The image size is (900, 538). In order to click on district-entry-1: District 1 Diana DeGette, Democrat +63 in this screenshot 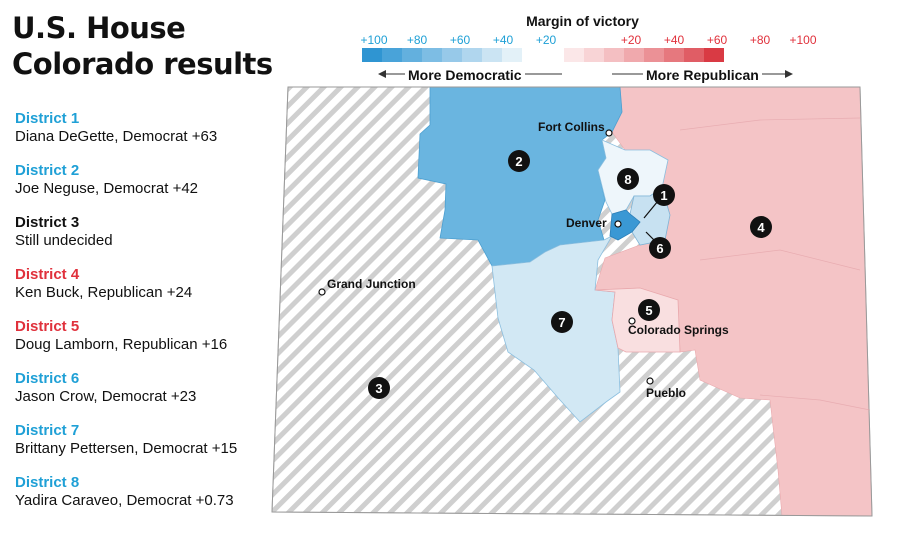, I will do `click(150, 136)`.